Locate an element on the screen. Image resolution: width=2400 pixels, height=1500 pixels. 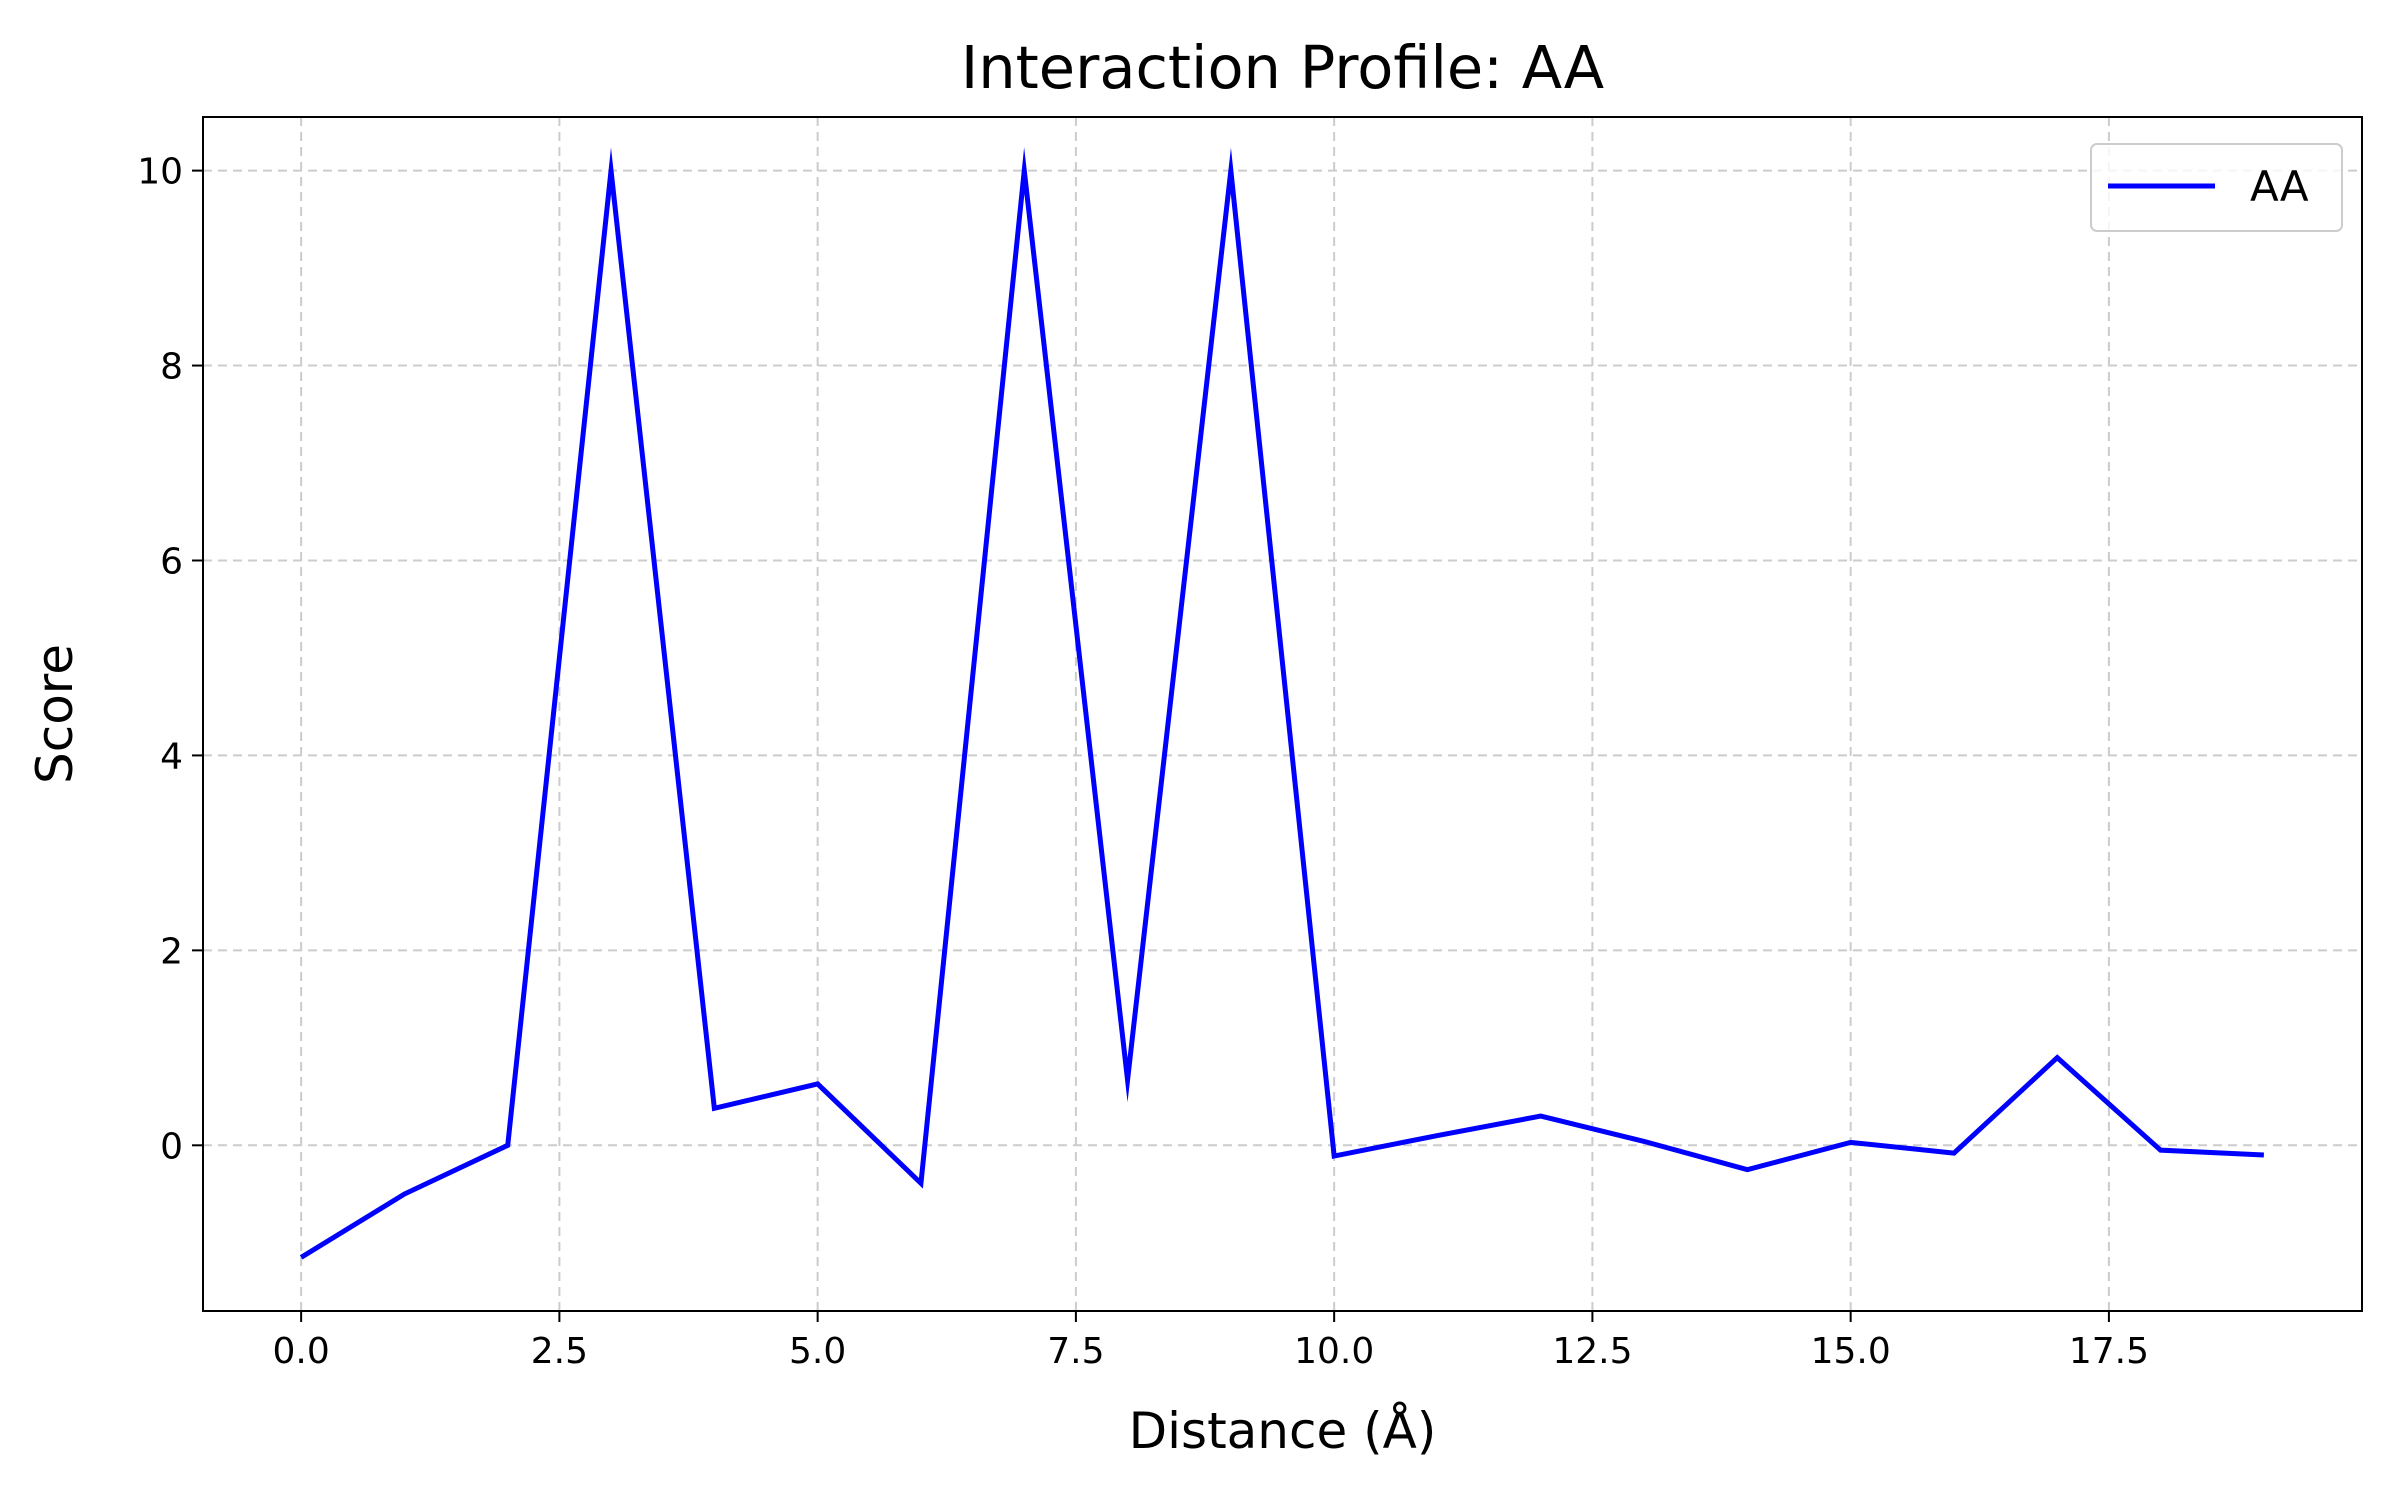
x-tick-label: 12.5 is located at coordinates (1592, 1351).